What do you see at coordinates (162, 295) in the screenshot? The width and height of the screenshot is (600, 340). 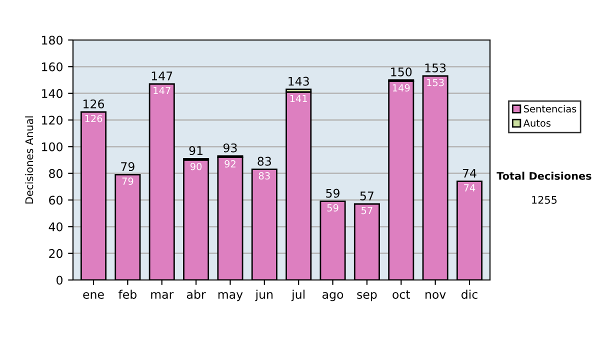 I see `x-tick-label: mar` at bounding box center [162, 295].